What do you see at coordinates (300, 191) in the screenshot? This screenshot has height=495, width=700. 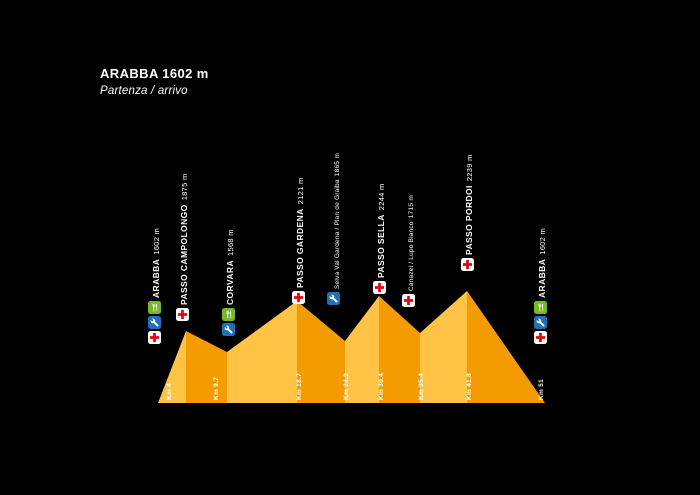 I see `waypoint-altitude: 2121 m` at bounding box center [300, 191].